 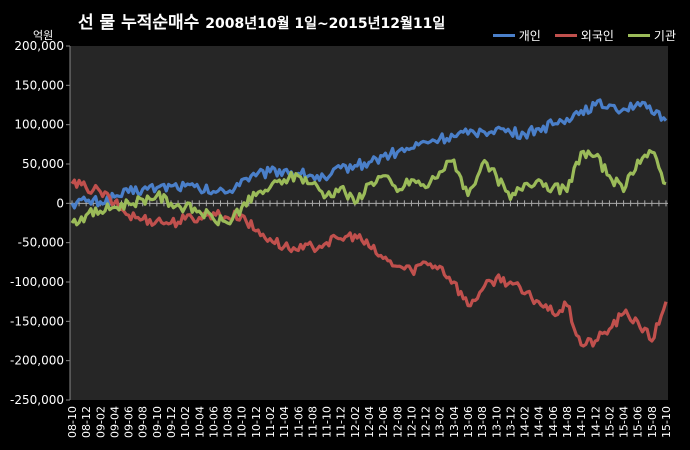 I want to click on y-tick-label: 150,000, so click(x=39, y=85).